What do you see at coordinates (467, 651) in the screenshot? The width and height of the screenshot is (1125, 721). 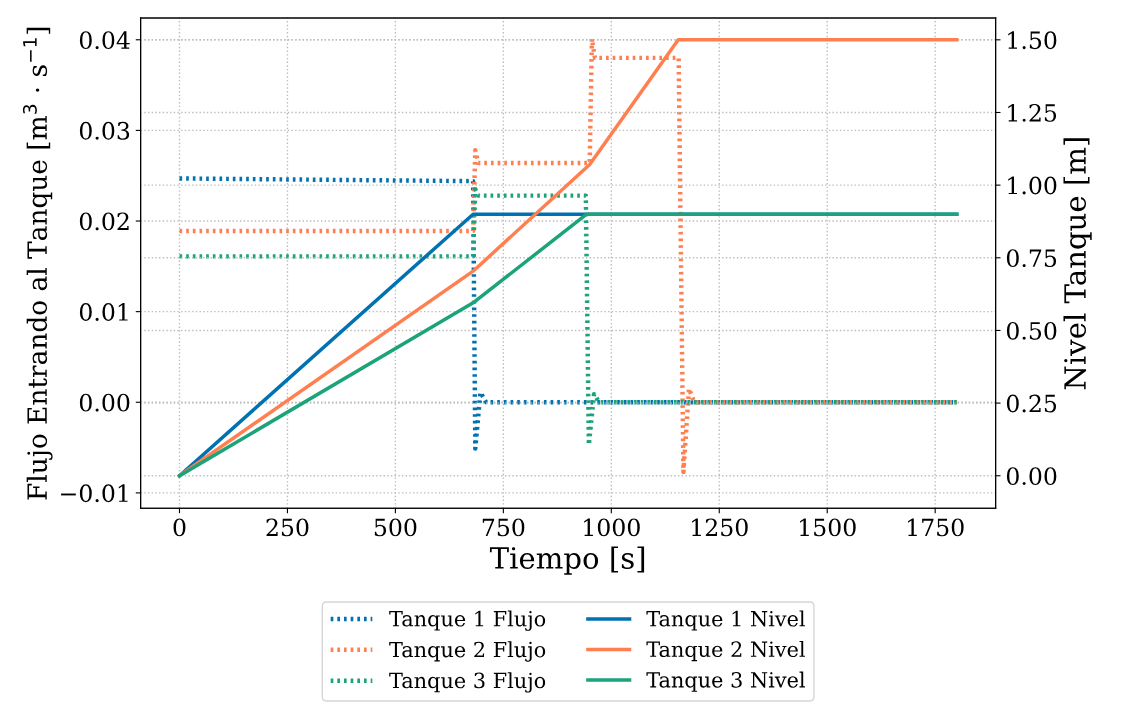 I see `legend-label: Tanque 2 Flujo` at bounding box center [467, 651].